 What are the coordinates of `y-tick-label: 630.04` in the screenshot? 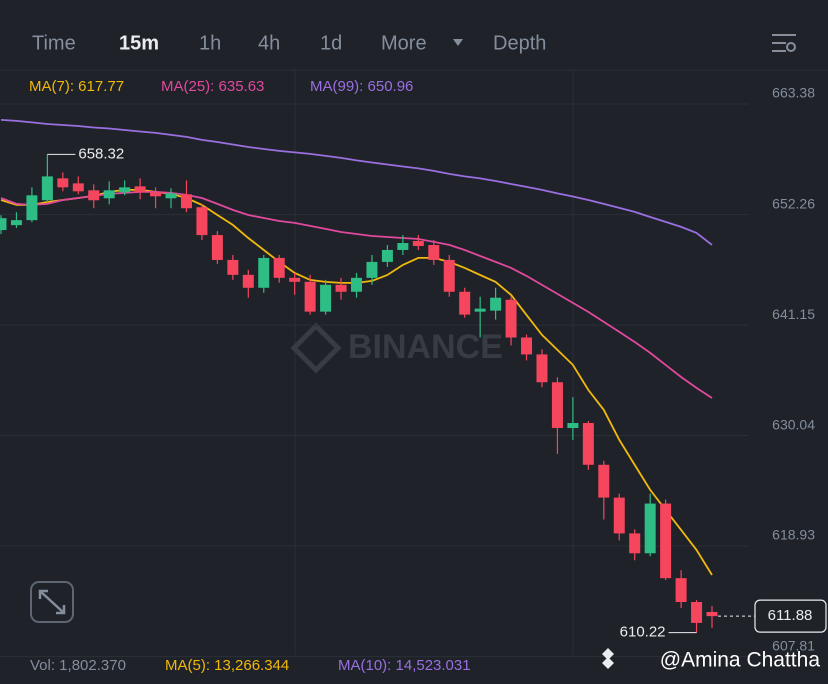 It's located at (793, 424).